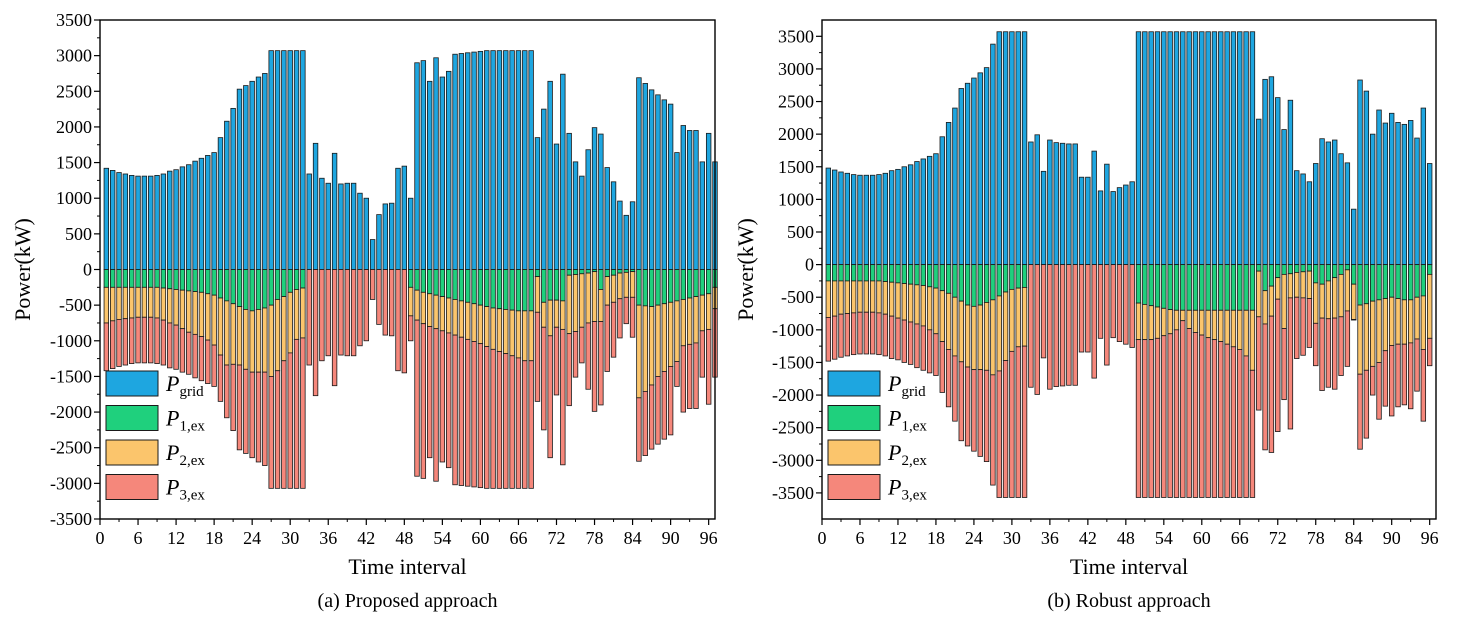 Image resolution: width=1458 pixels, height=623 pixels. What do you see at coordinates (176, 538) in the screenshot?
I see `x-tick-label: 12` at bounding box center [176, 538].